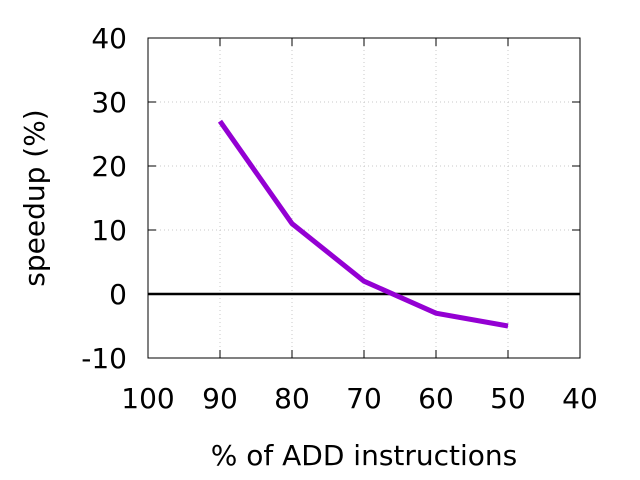 This screenshot has width=640, height=480. Describe the element at coordinates (118, 294) in the screenshot. I see `y-tick-label: 0` at that location.